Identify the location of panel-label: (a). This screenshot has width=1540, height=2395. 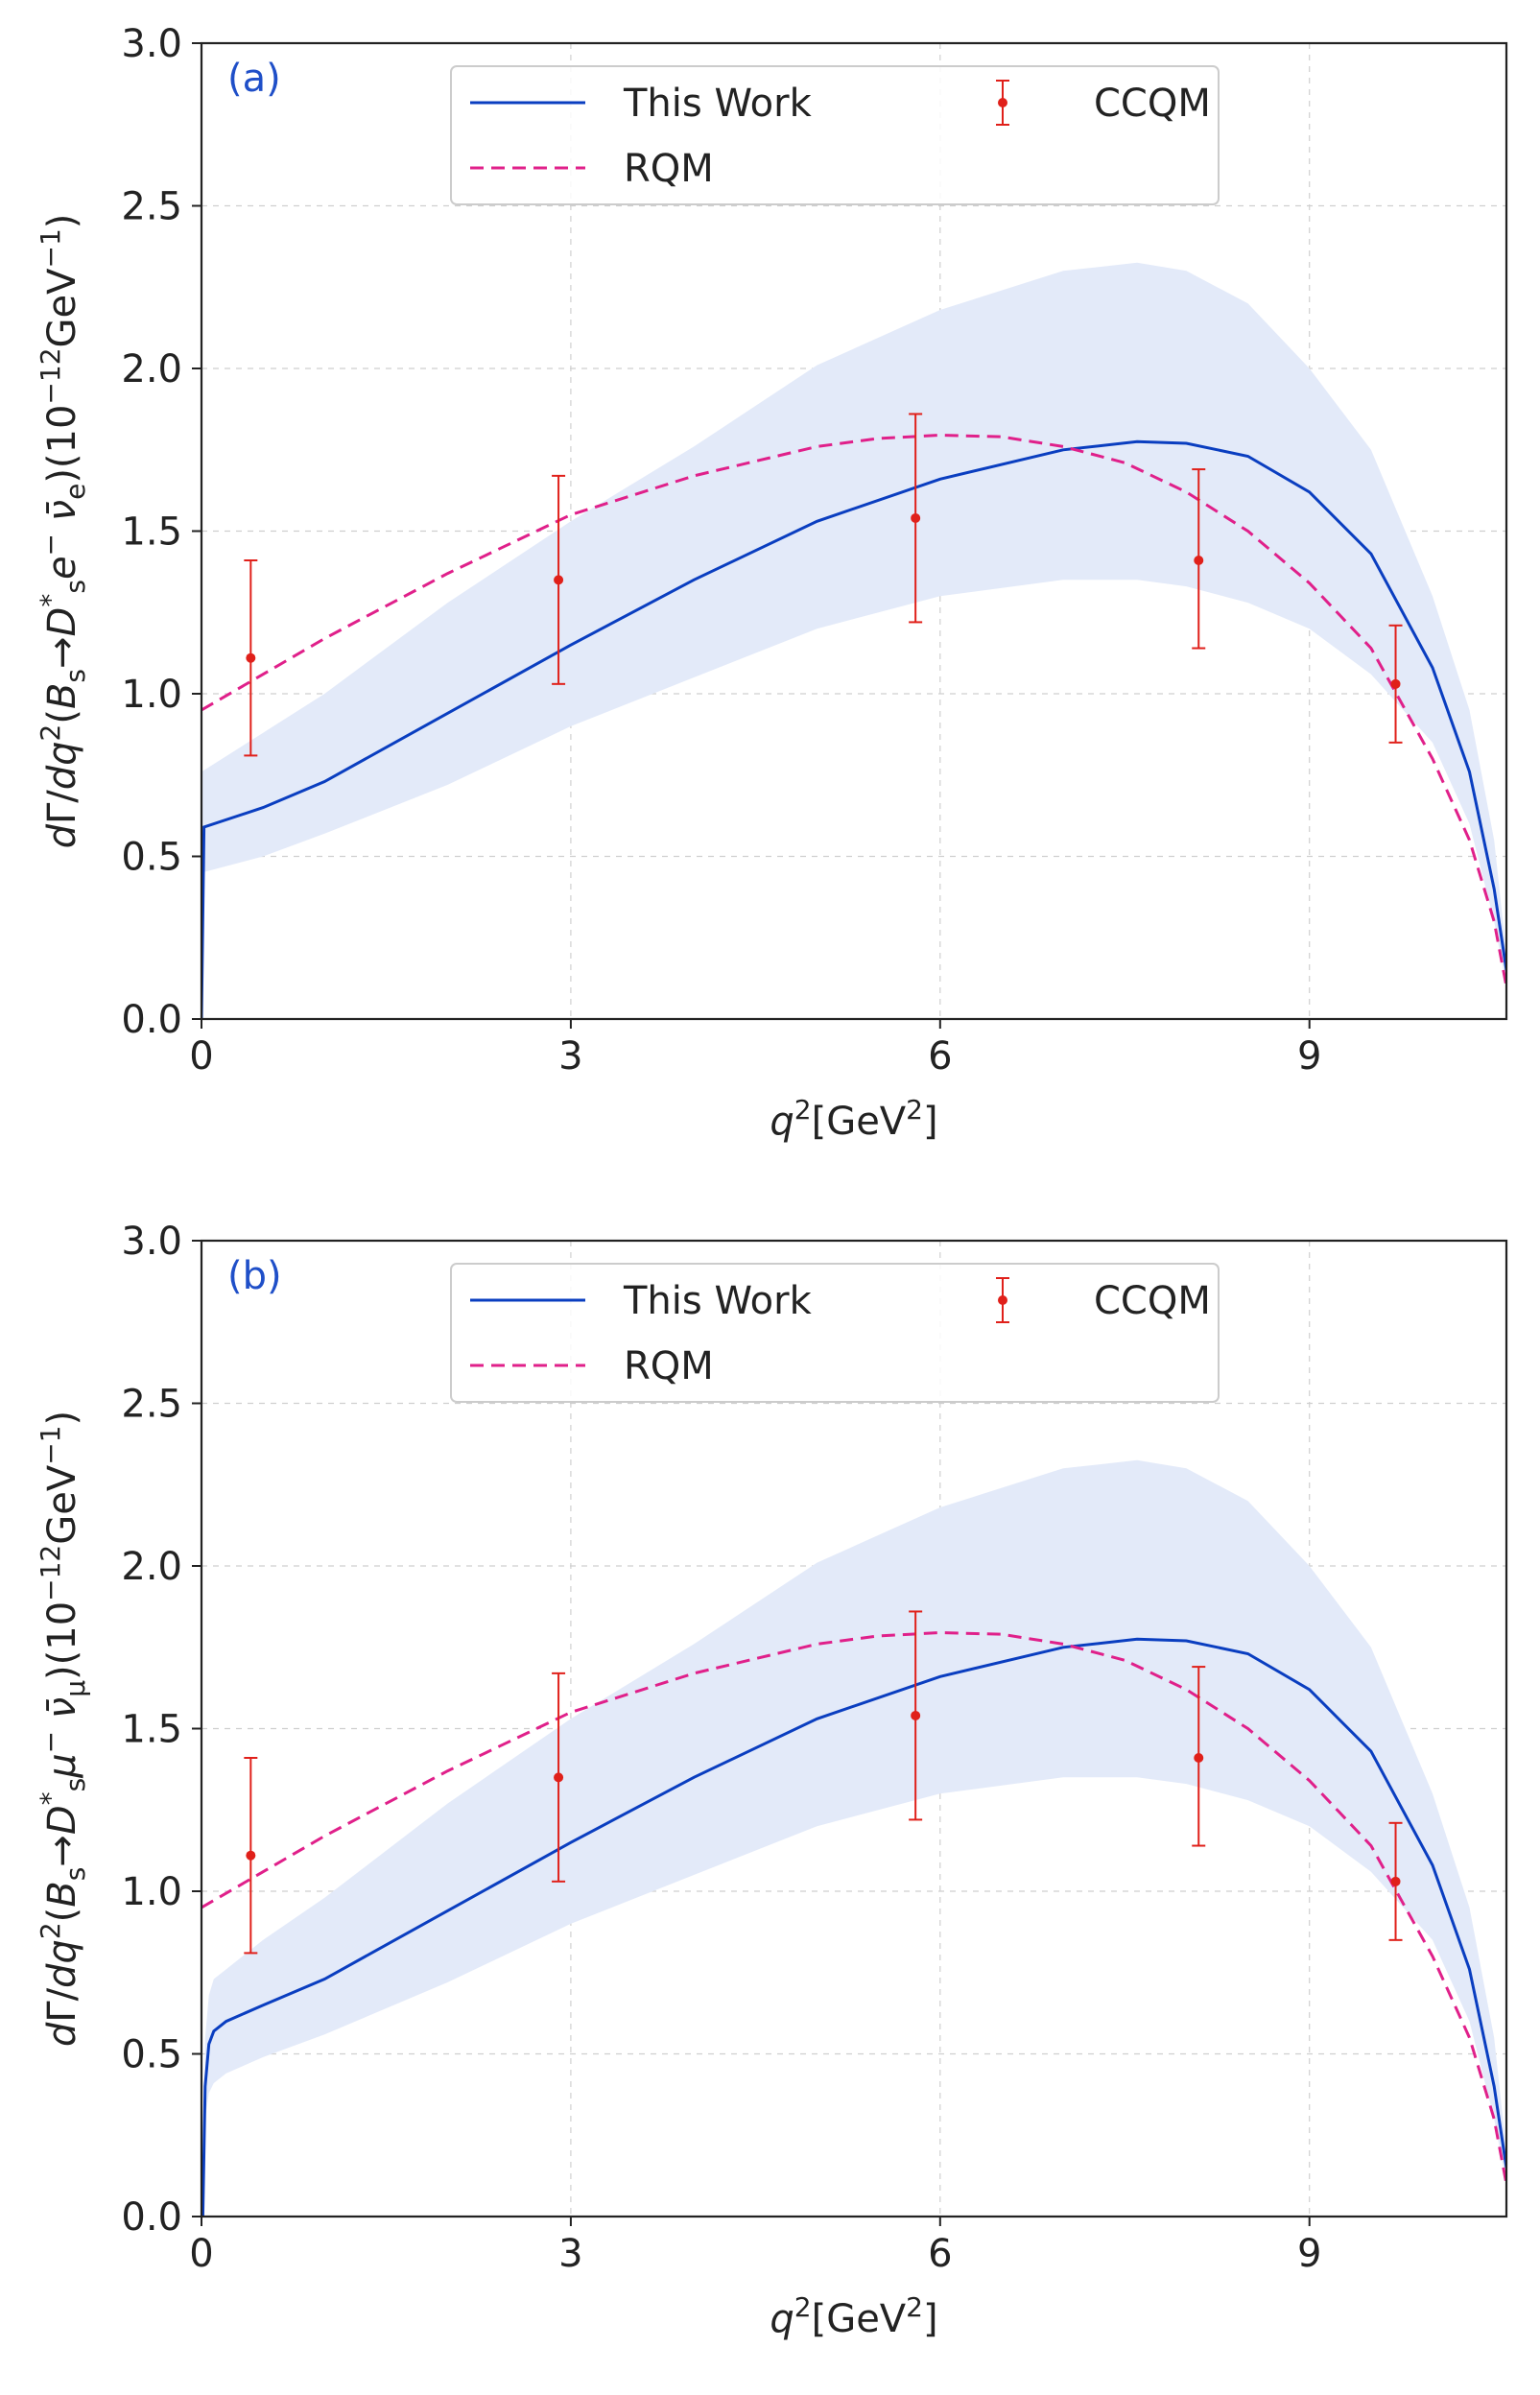
(254, 79).